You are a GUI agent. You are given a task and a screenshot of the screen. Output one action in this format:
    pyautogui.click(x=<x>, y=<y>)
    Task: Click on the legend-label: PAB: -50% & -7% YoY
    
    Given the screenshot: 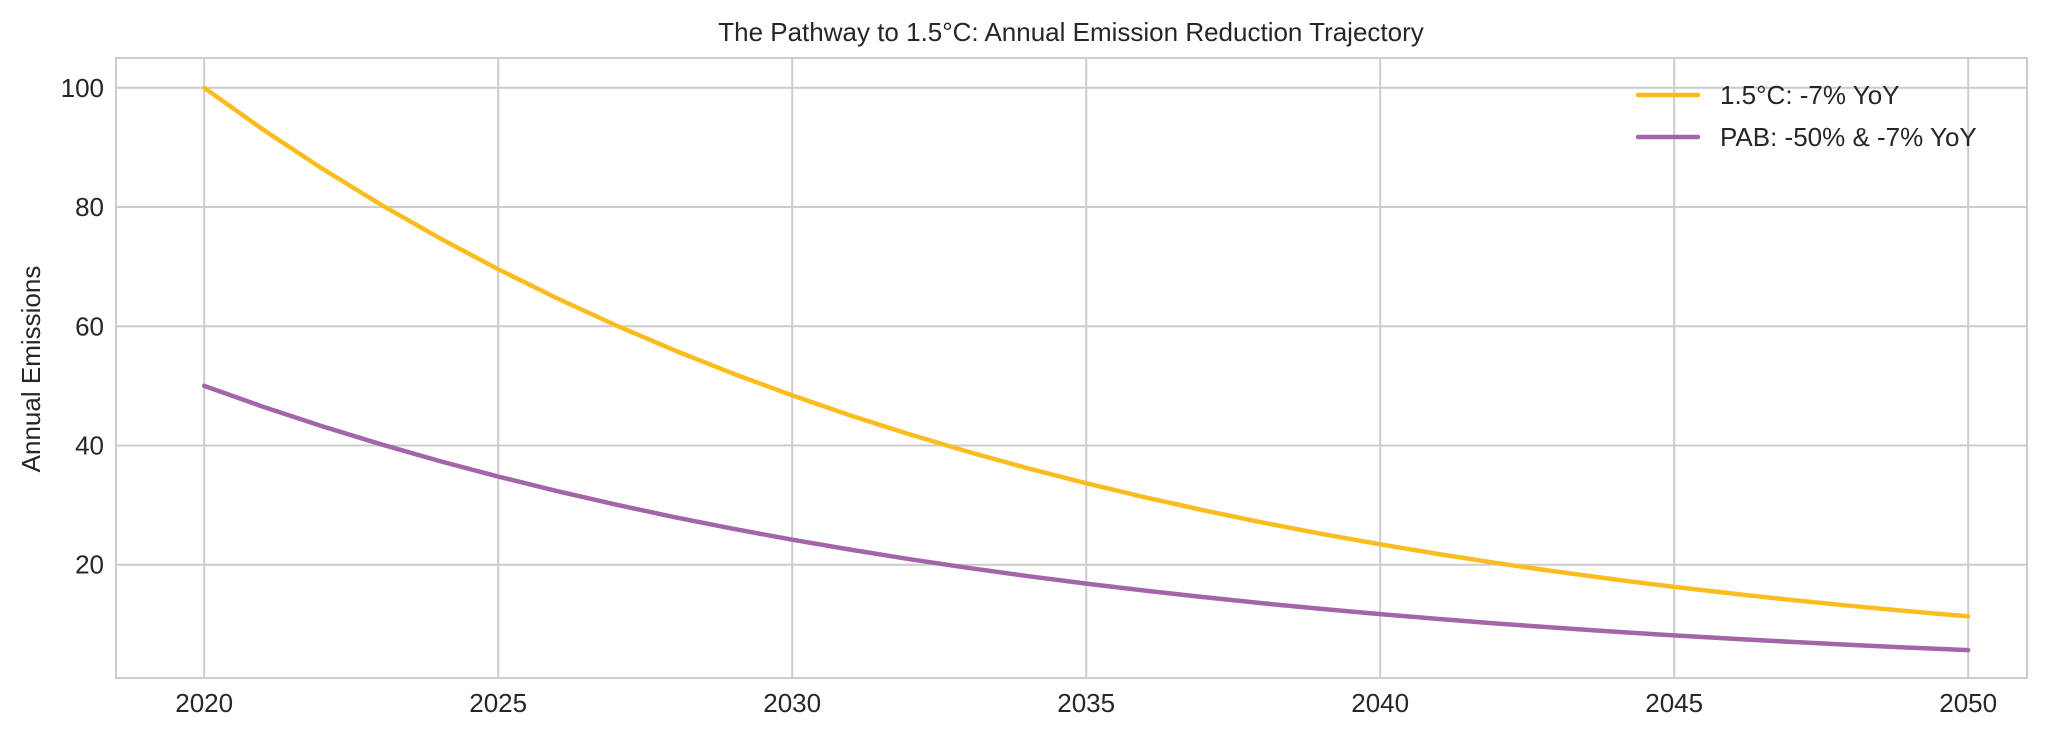 What is the action you would take?
    pyautogui.click(x=1848, y=137)
    